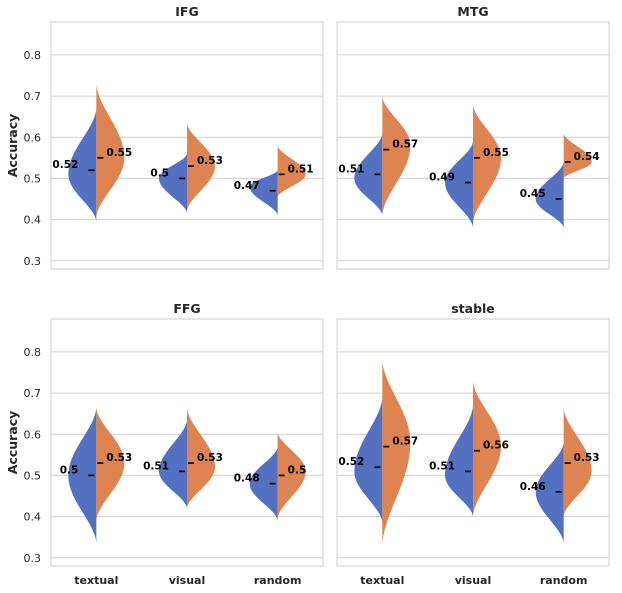  What do you see at coordinates (69, 470) in the screenshot?
I see `median-label-left-textual: 0.5` at bounding box center [69, 470].